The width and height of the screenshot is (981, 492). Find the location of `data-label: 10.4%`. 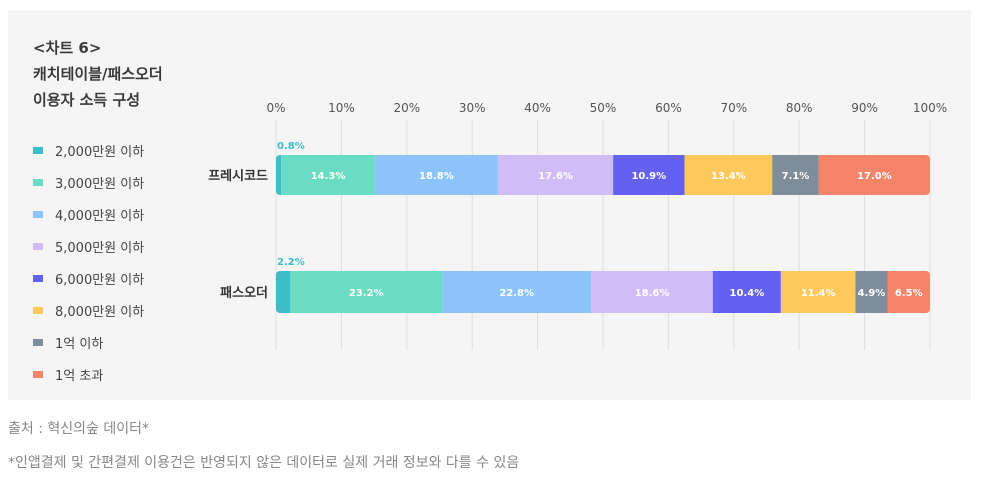

data-label: 10.4% is located at coordinates (747, 293).